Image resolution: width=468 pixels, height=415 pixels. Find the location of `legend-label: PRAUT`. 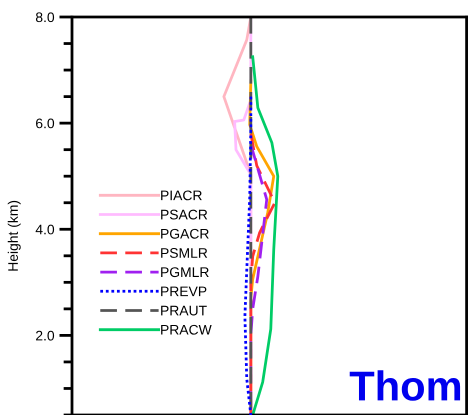

legend-label: PRAUT is located at coordinates (184, 311).